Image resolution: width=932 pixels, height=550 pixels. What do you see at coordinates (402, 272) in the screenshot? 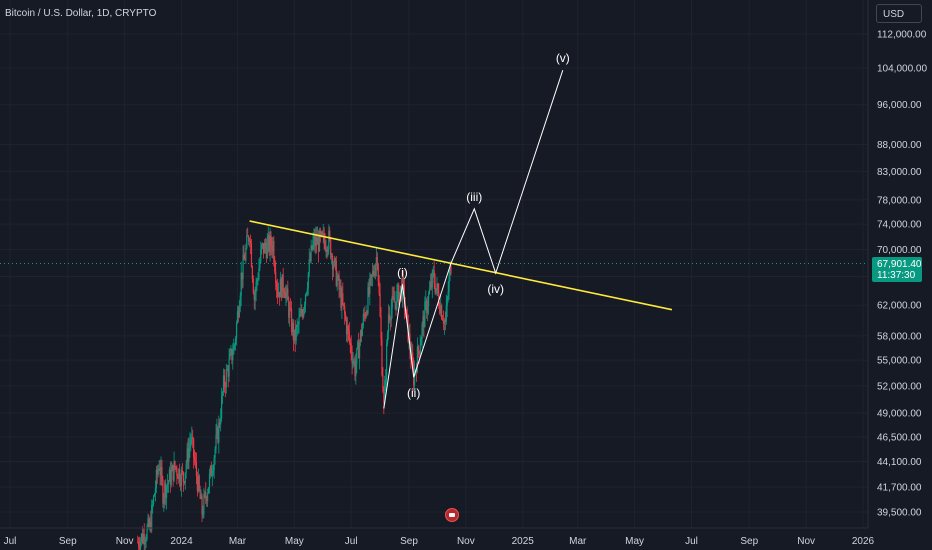
I see `wave-label: (i)` at bounding box center [402, 272].